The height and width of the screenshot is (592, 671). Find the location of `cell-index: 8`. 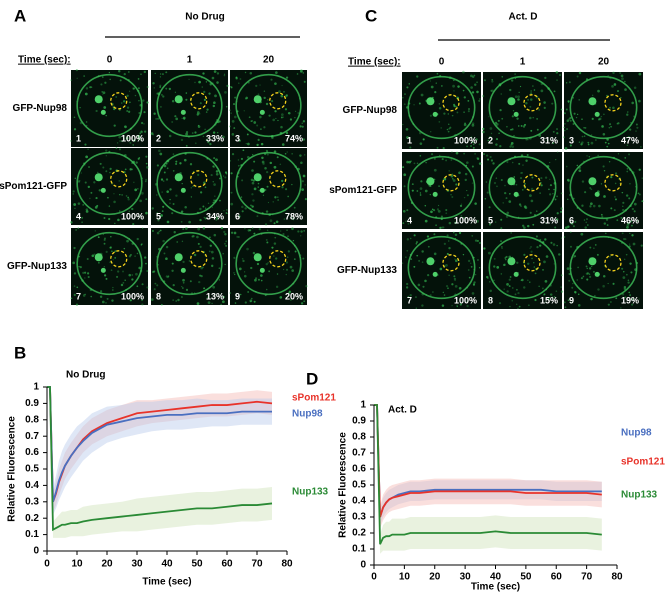

cell-index: 8 is located at coordinates (490, 300).